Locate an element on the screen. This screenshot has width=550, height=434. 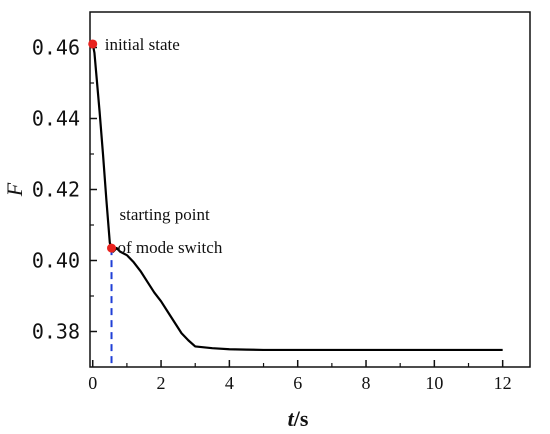
y-tick-label: 0.42 is located at coordinates (56, 190).